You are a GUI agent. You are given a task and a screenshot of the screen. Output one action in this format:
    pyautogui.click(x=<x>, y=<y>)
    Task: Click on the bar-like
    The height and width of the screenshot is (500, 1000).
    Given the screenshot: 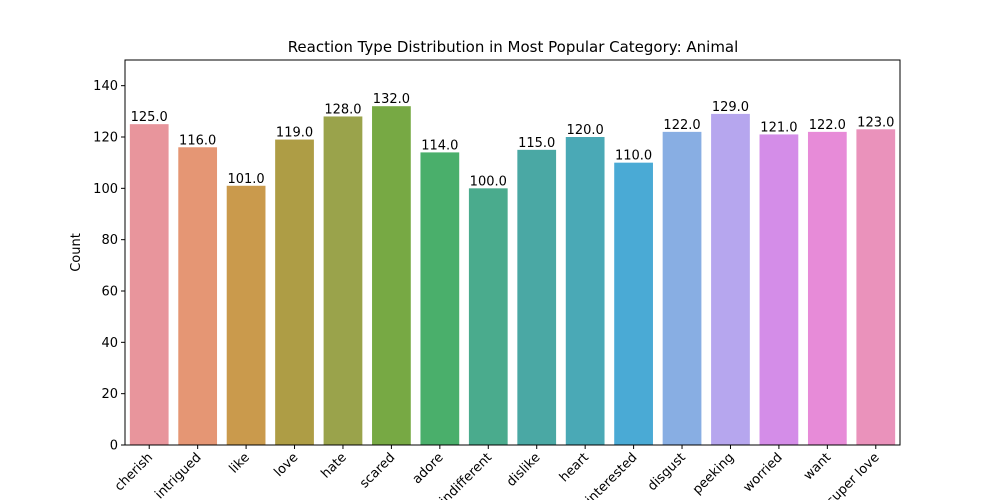 What is the action you would take?
    pyautogui.click(x=246, y=315)
    